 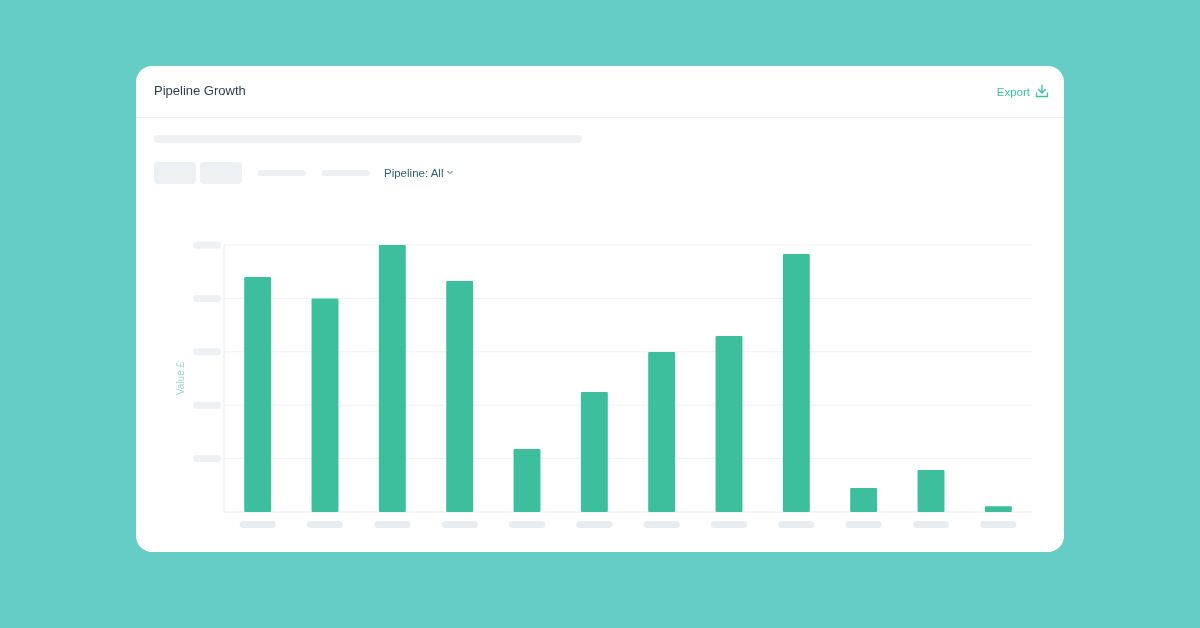 I want to click on chart-title: Pipeline Growth, so click(x=200, y=90).